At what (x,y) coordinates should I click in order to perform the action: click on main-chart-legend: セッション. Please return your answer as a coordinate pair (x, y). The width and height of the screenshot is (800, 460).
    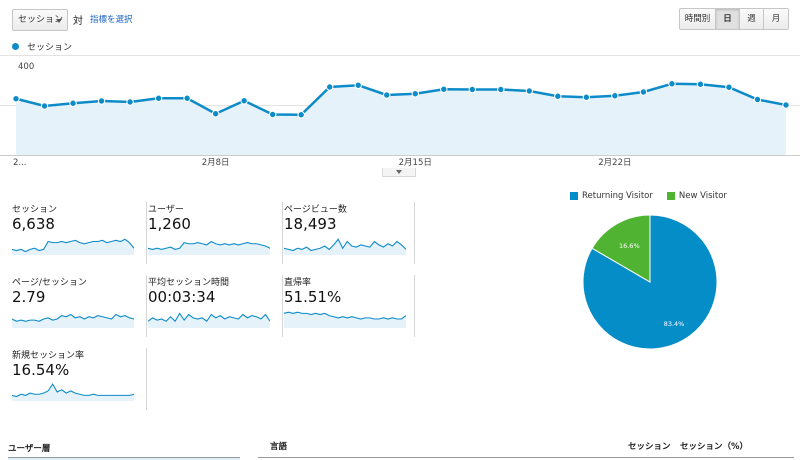
    Looking at the image, I should click on (42, 46).